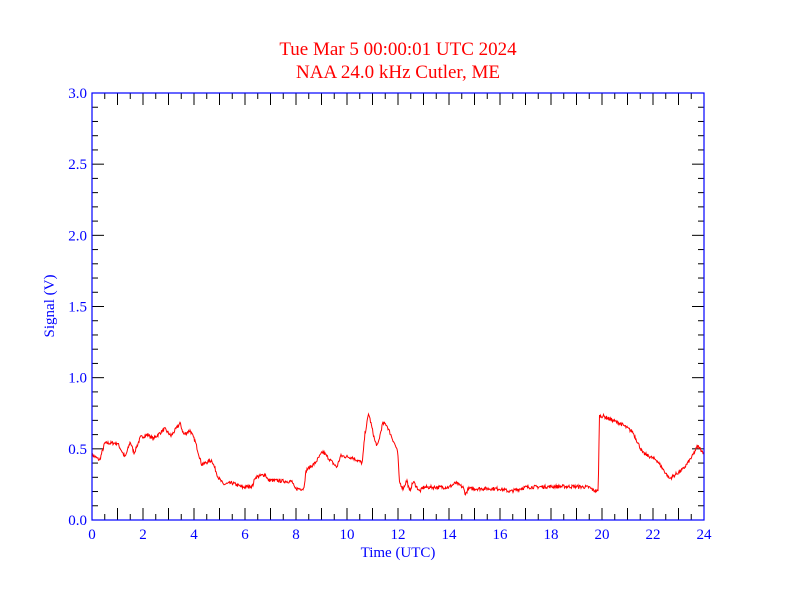  Describe the element at coordinates (77, 379) in the screenshot. I see `y-tick-label: 1.0` at that location.